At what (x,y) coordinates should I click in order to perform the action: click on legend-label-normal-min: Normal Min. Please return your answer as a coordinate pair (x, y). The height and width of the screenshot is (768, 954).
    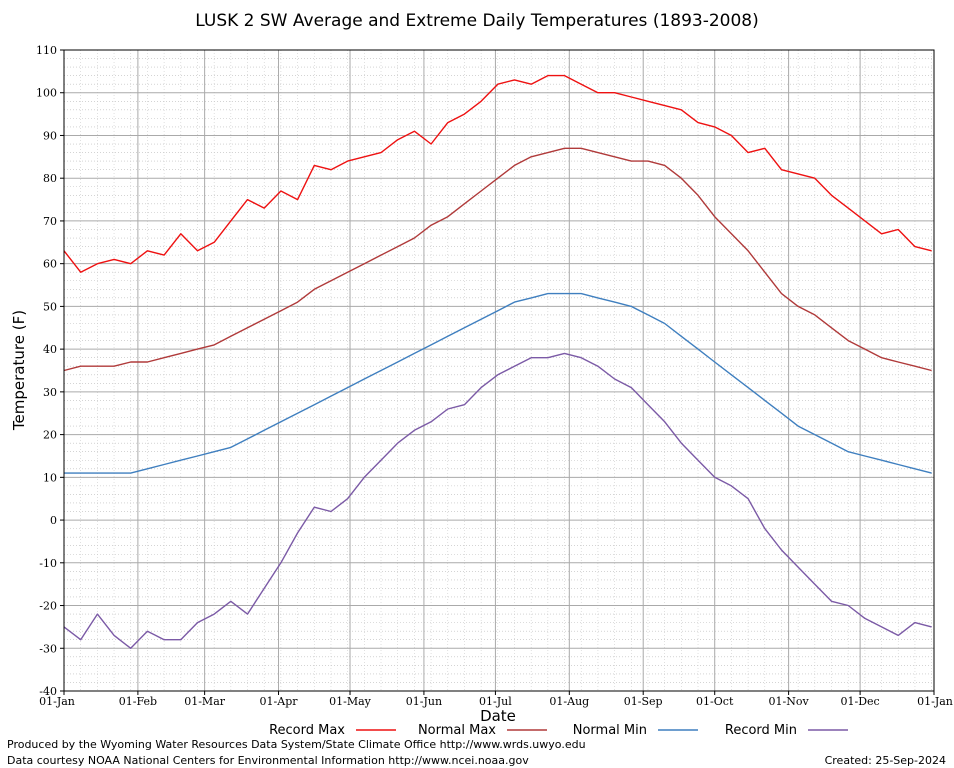
    Looking at the image, I should click on (610, 730).